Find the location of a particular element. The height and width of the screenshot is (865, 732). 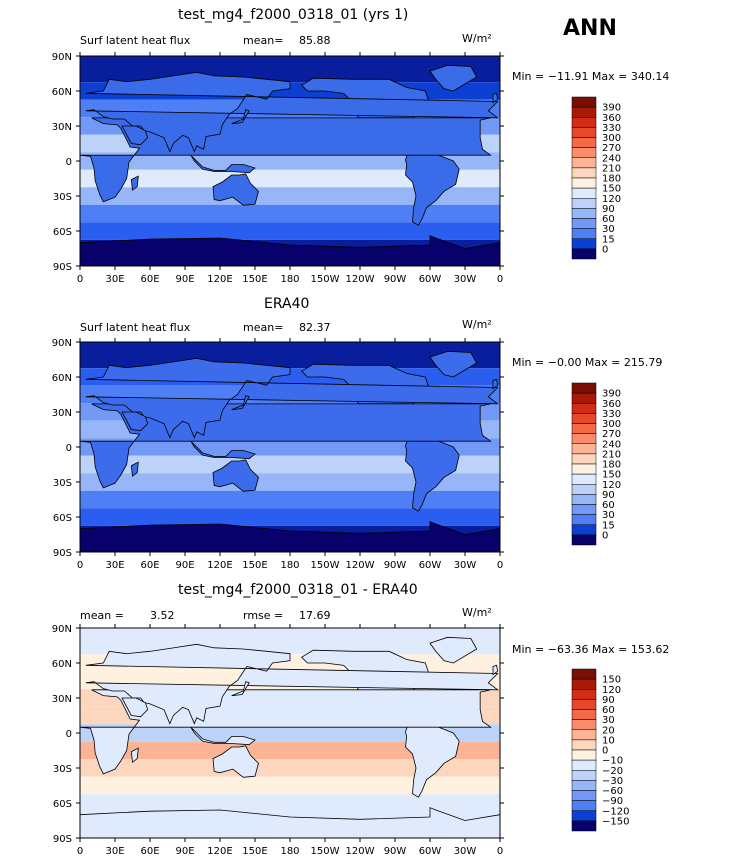

colorbar-2-label-0: 0 is located at coordinates (605, 535).